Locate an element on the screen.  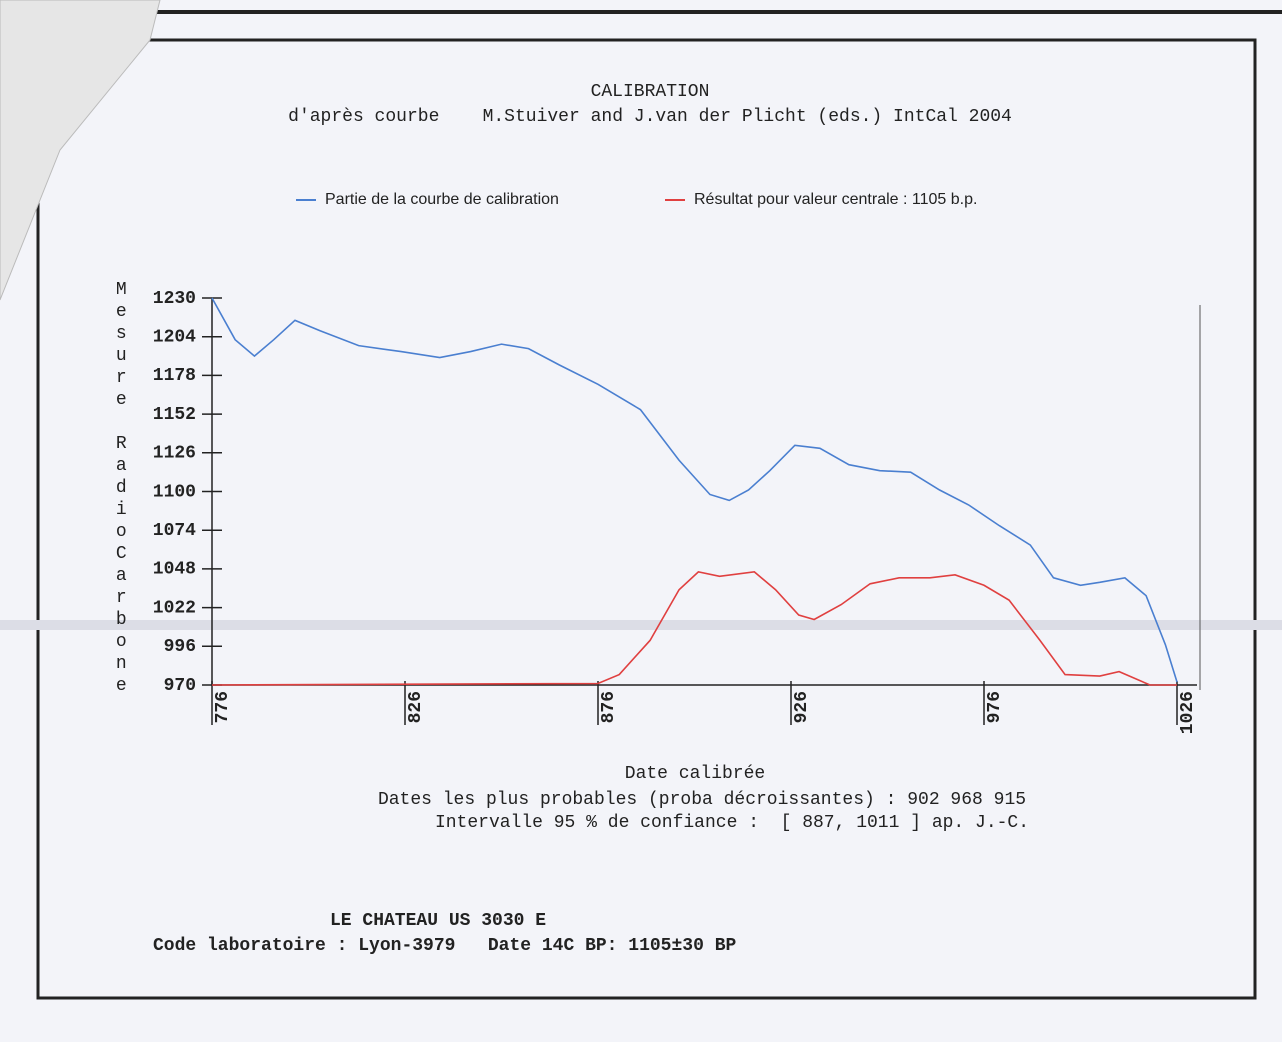
y-tick-label: 1178 is located at coordinates (174, 376).